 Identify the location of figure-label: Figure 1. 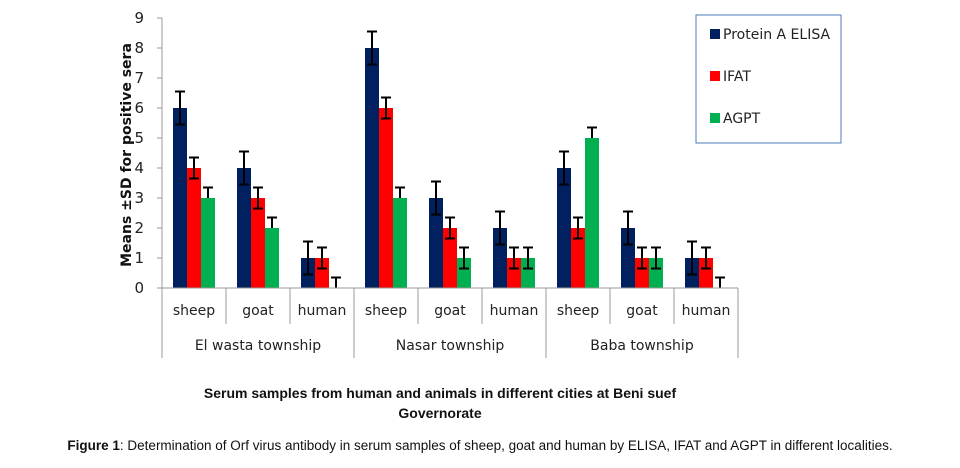
(93, 445).